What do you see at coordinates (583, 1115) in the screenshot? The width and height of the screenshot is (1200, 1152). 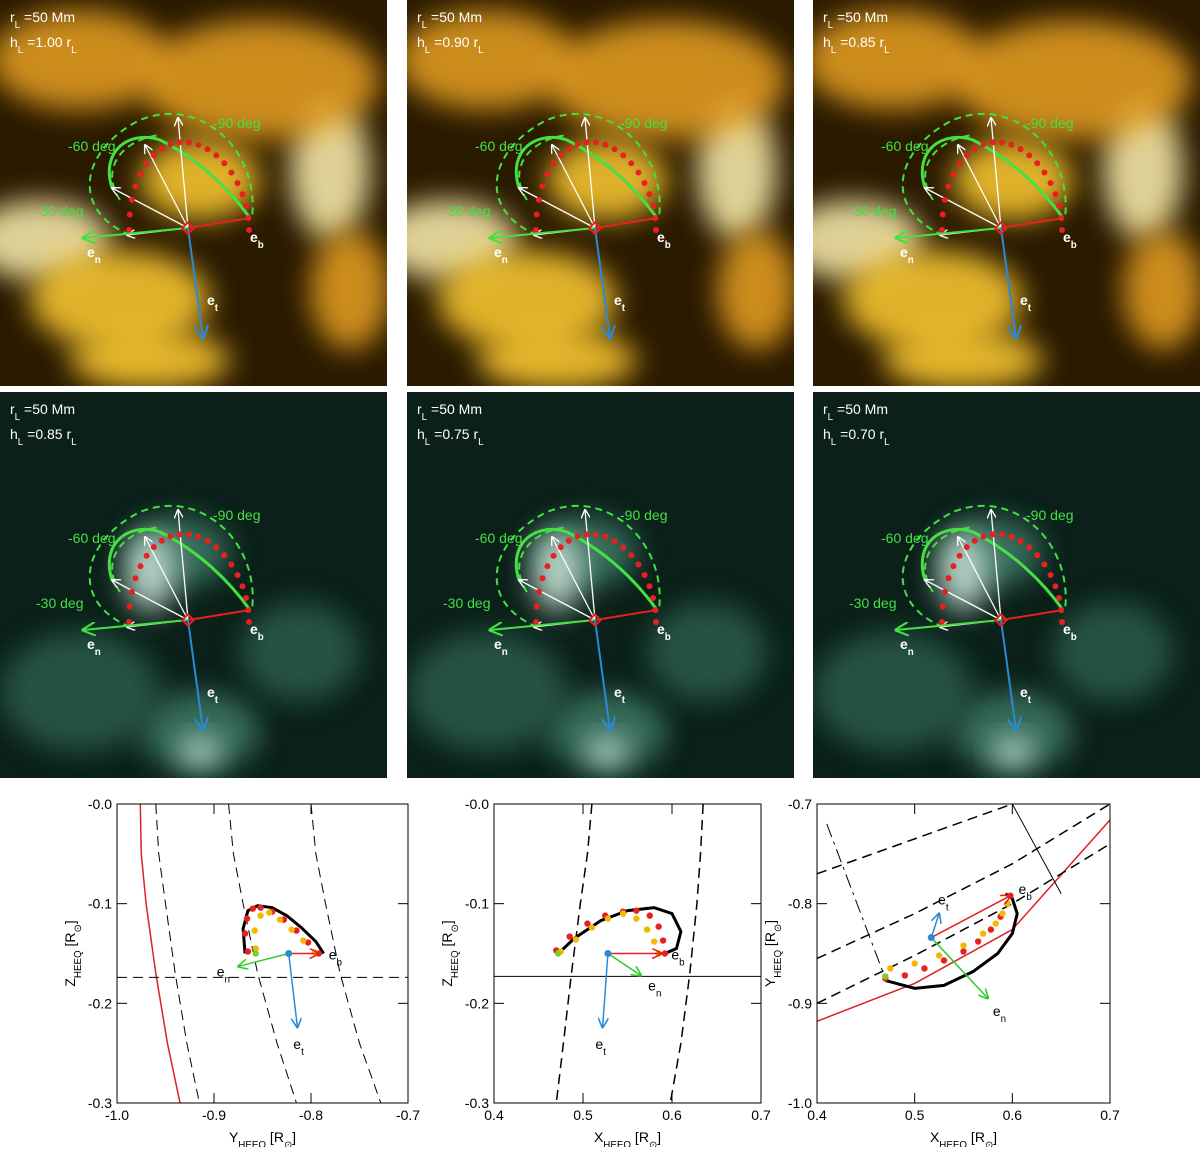 I see `x-tick-label: 0.5` at bounding box center [583, 1115].